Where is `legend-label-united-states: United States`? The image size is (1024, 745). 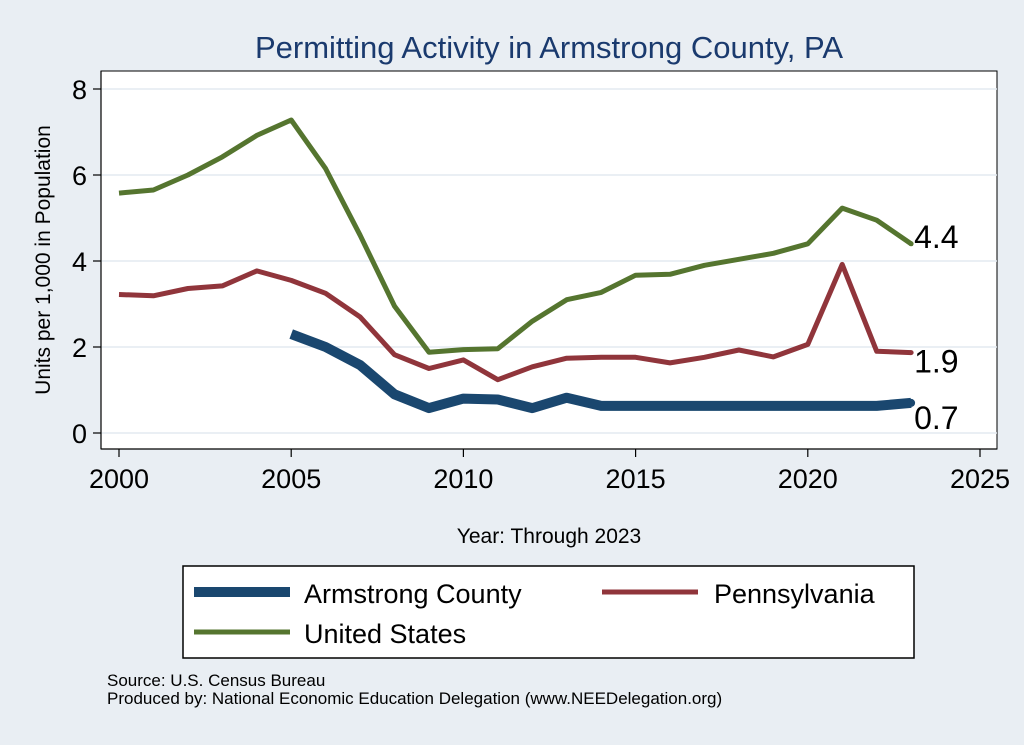
legend-label-united-states: United States is located at coordinates (385, 634).